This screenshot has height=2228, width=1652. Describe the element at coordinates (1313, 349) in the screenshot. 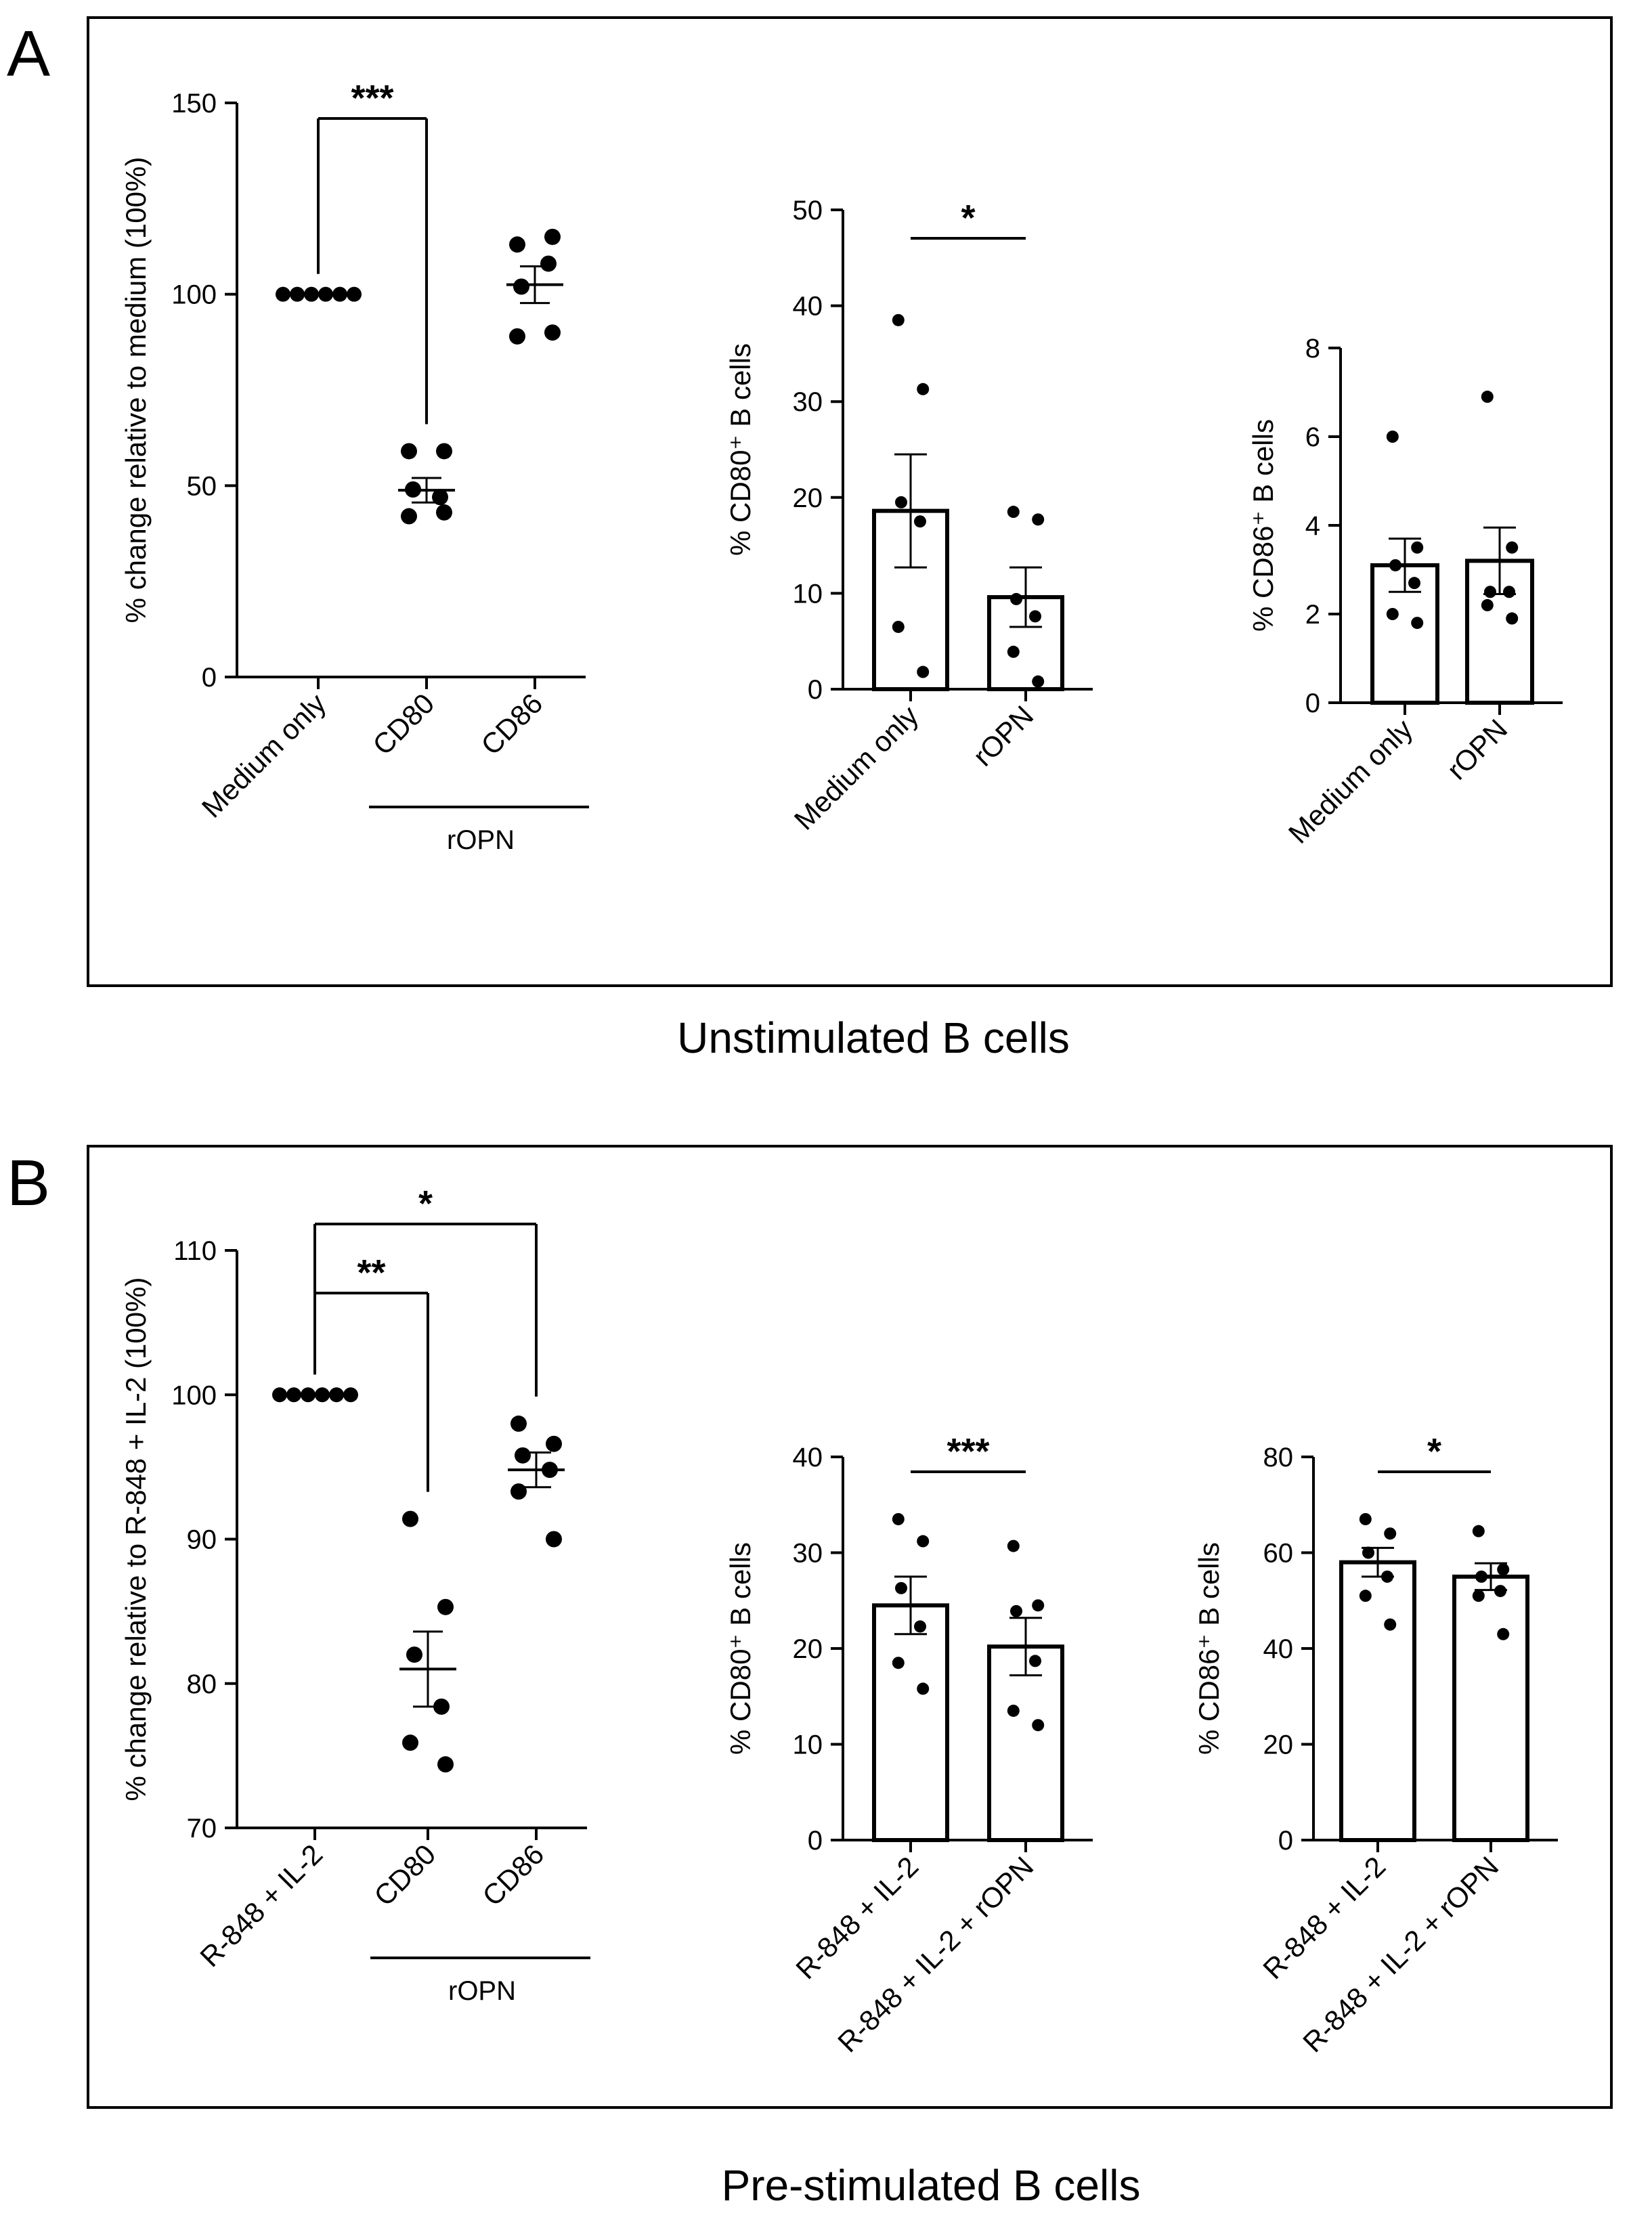

I see `y-tick-label: 8` at that location.